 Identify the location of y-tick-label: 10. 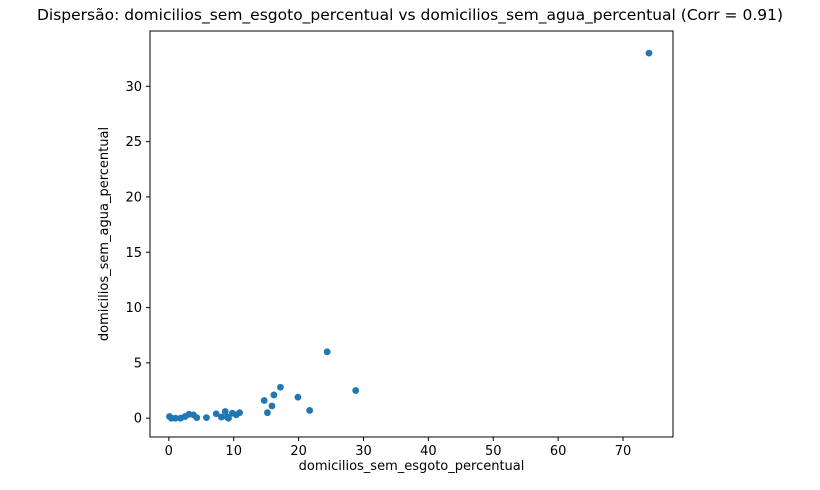
(133, 308).